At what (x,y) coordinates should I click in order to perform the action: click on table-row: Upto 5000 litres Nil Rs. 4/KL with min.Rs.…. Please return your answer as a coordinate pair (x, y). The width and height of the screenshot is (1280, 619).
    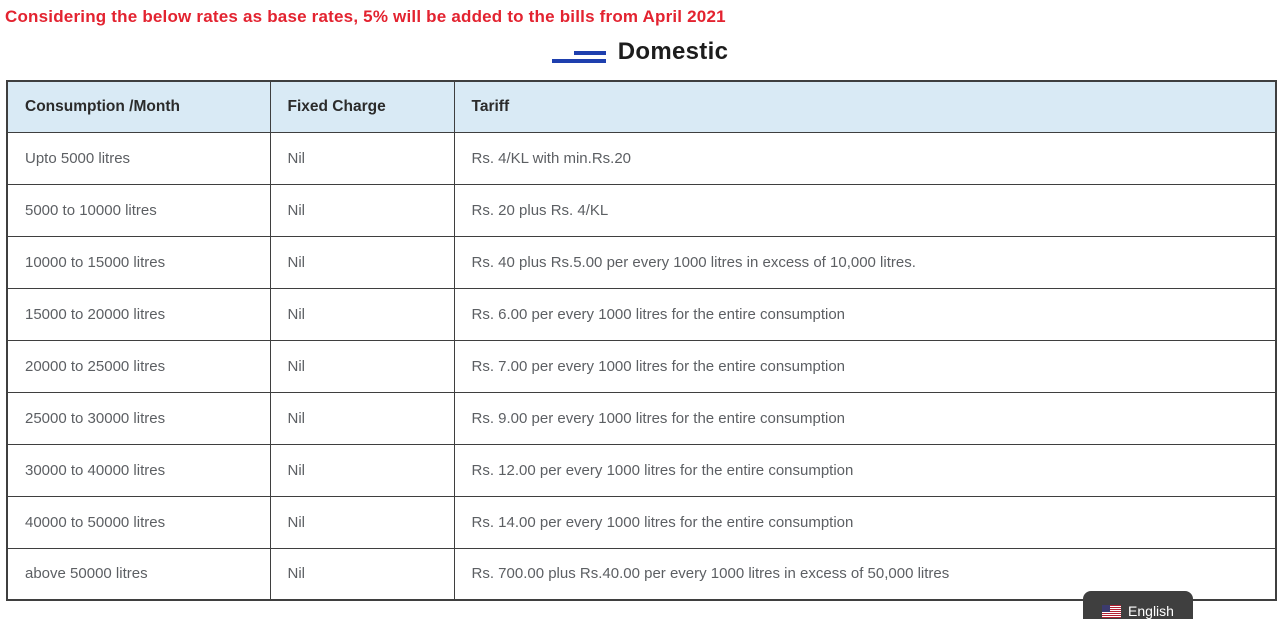
    Looking at the image, I should click on (641, 158).